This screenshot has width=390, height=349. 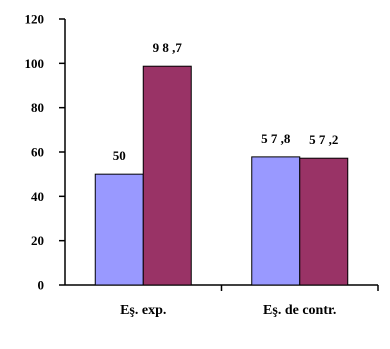 I want to click on y-tick-label: 40, so click(x=37, y=196).